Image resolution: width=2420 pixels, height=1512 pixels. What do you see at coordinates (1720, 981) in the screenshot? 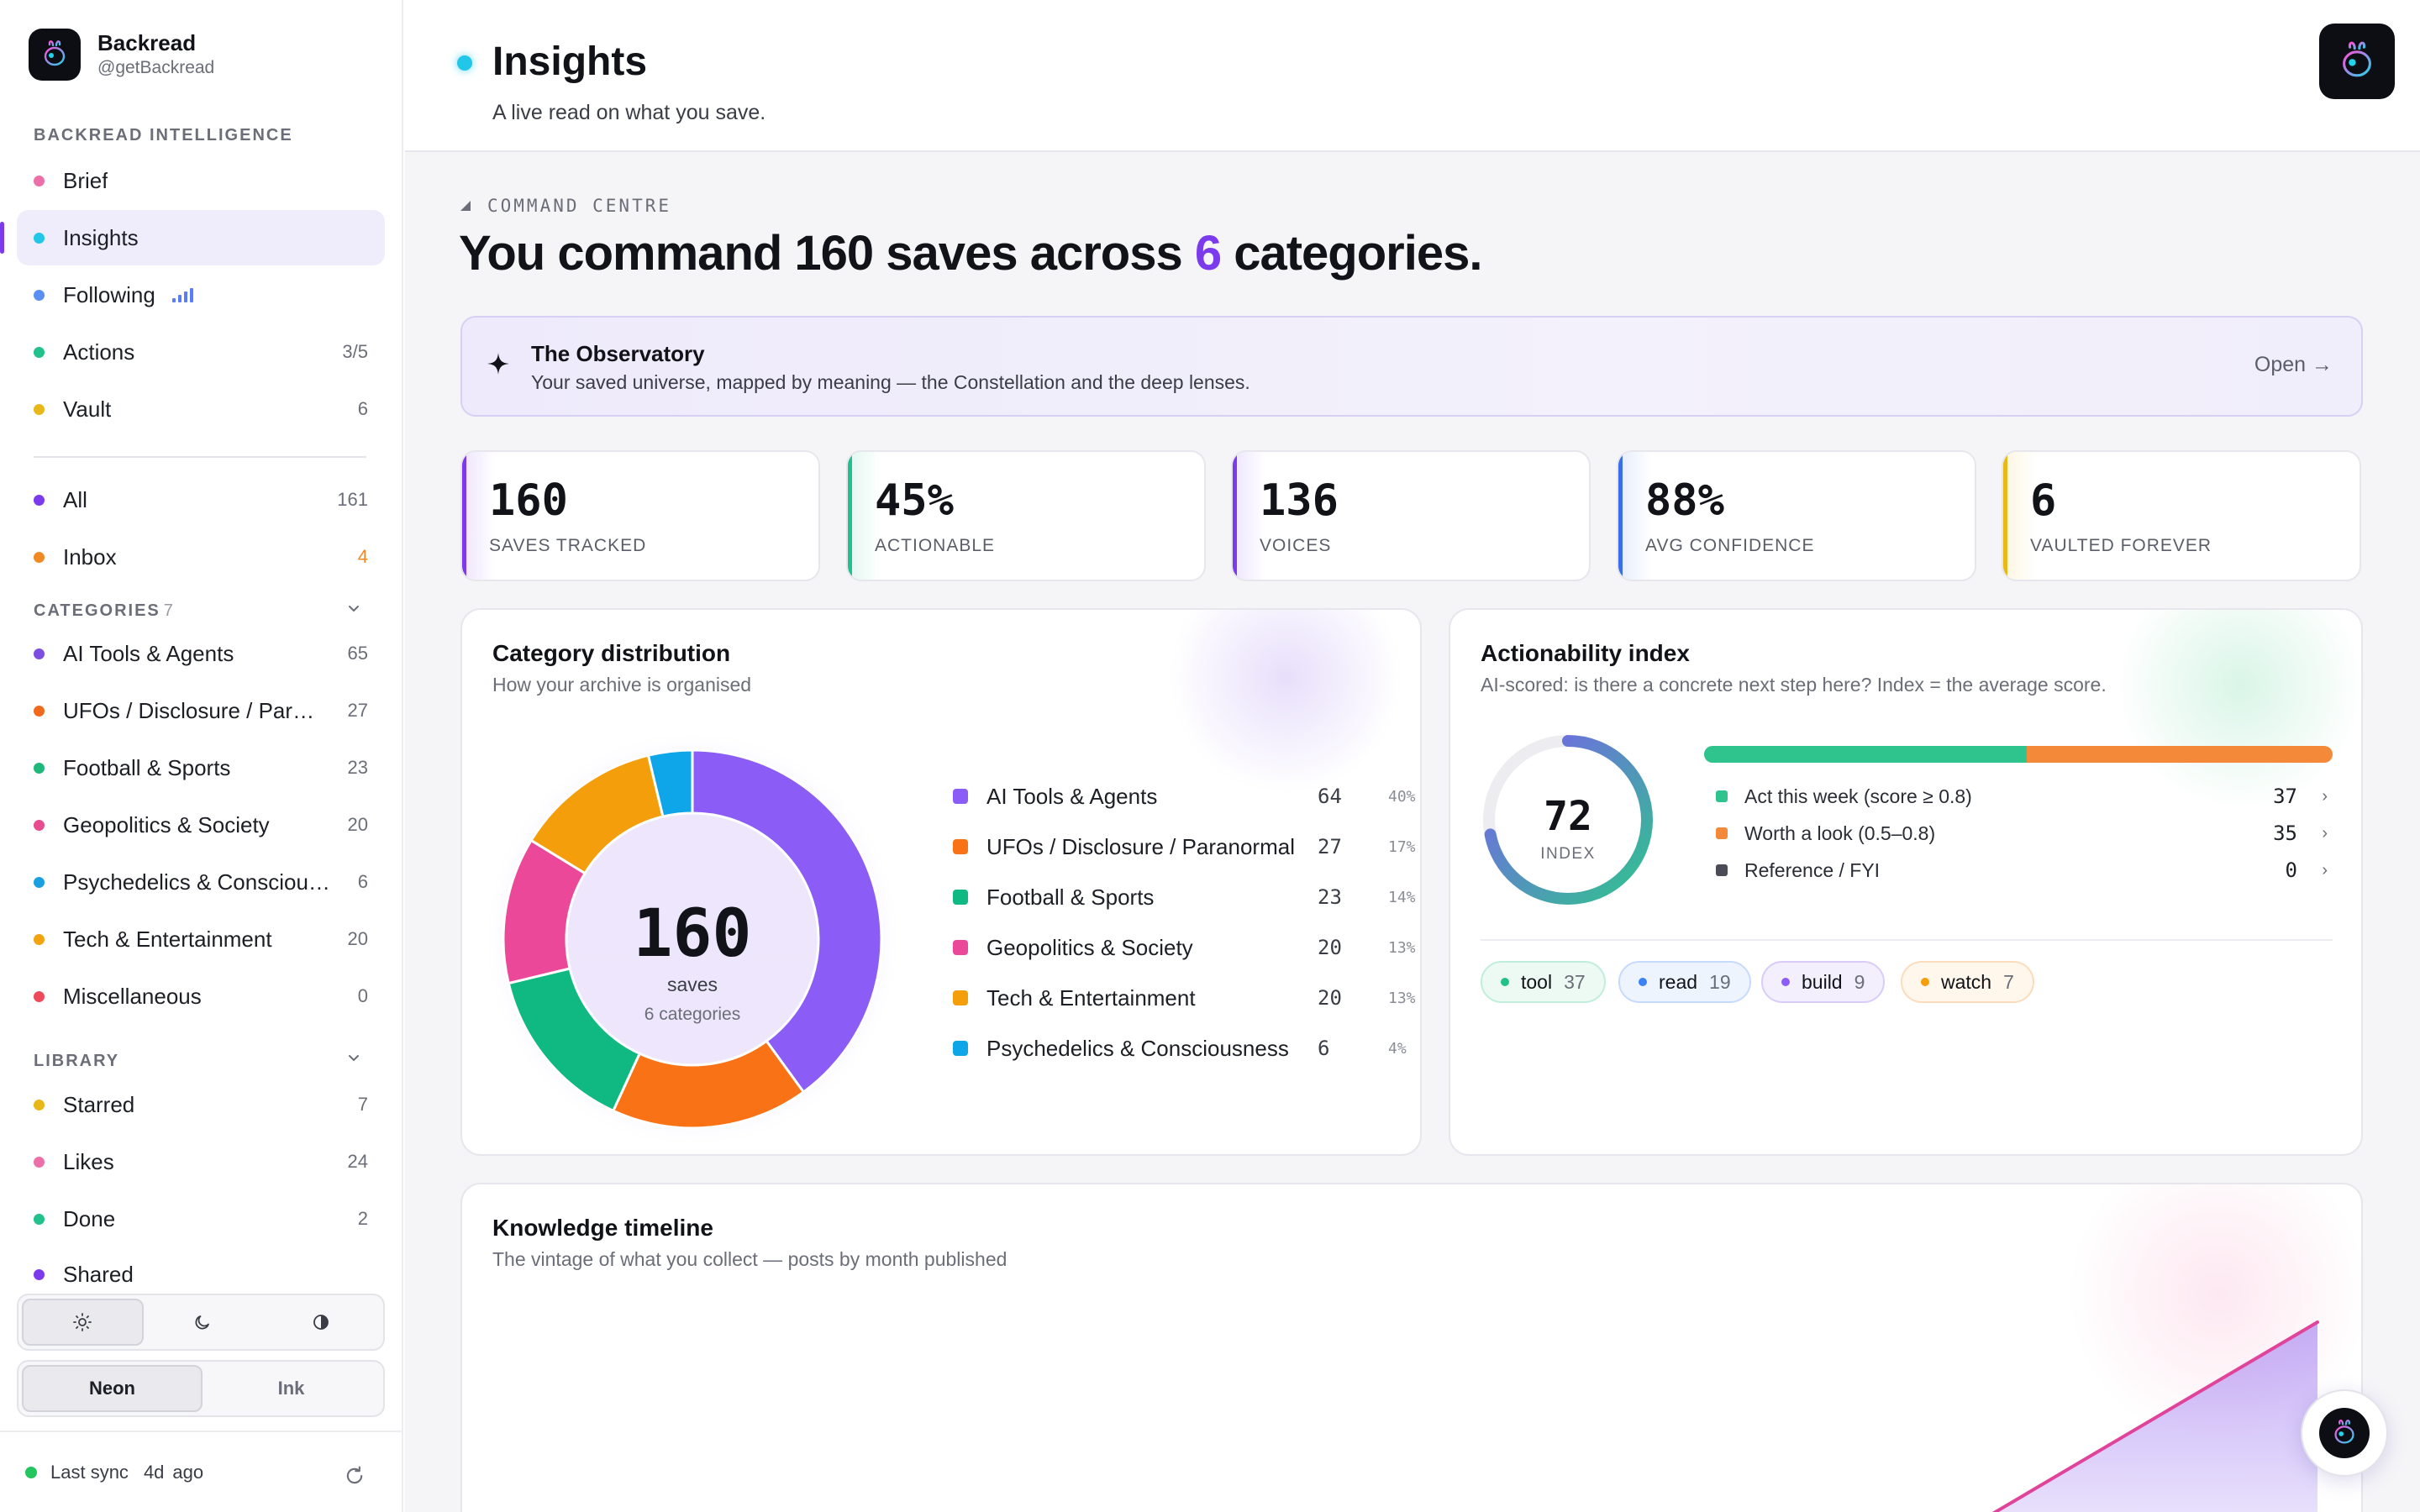
I see `tag-count: 19` at bounding box center [1720, 981].